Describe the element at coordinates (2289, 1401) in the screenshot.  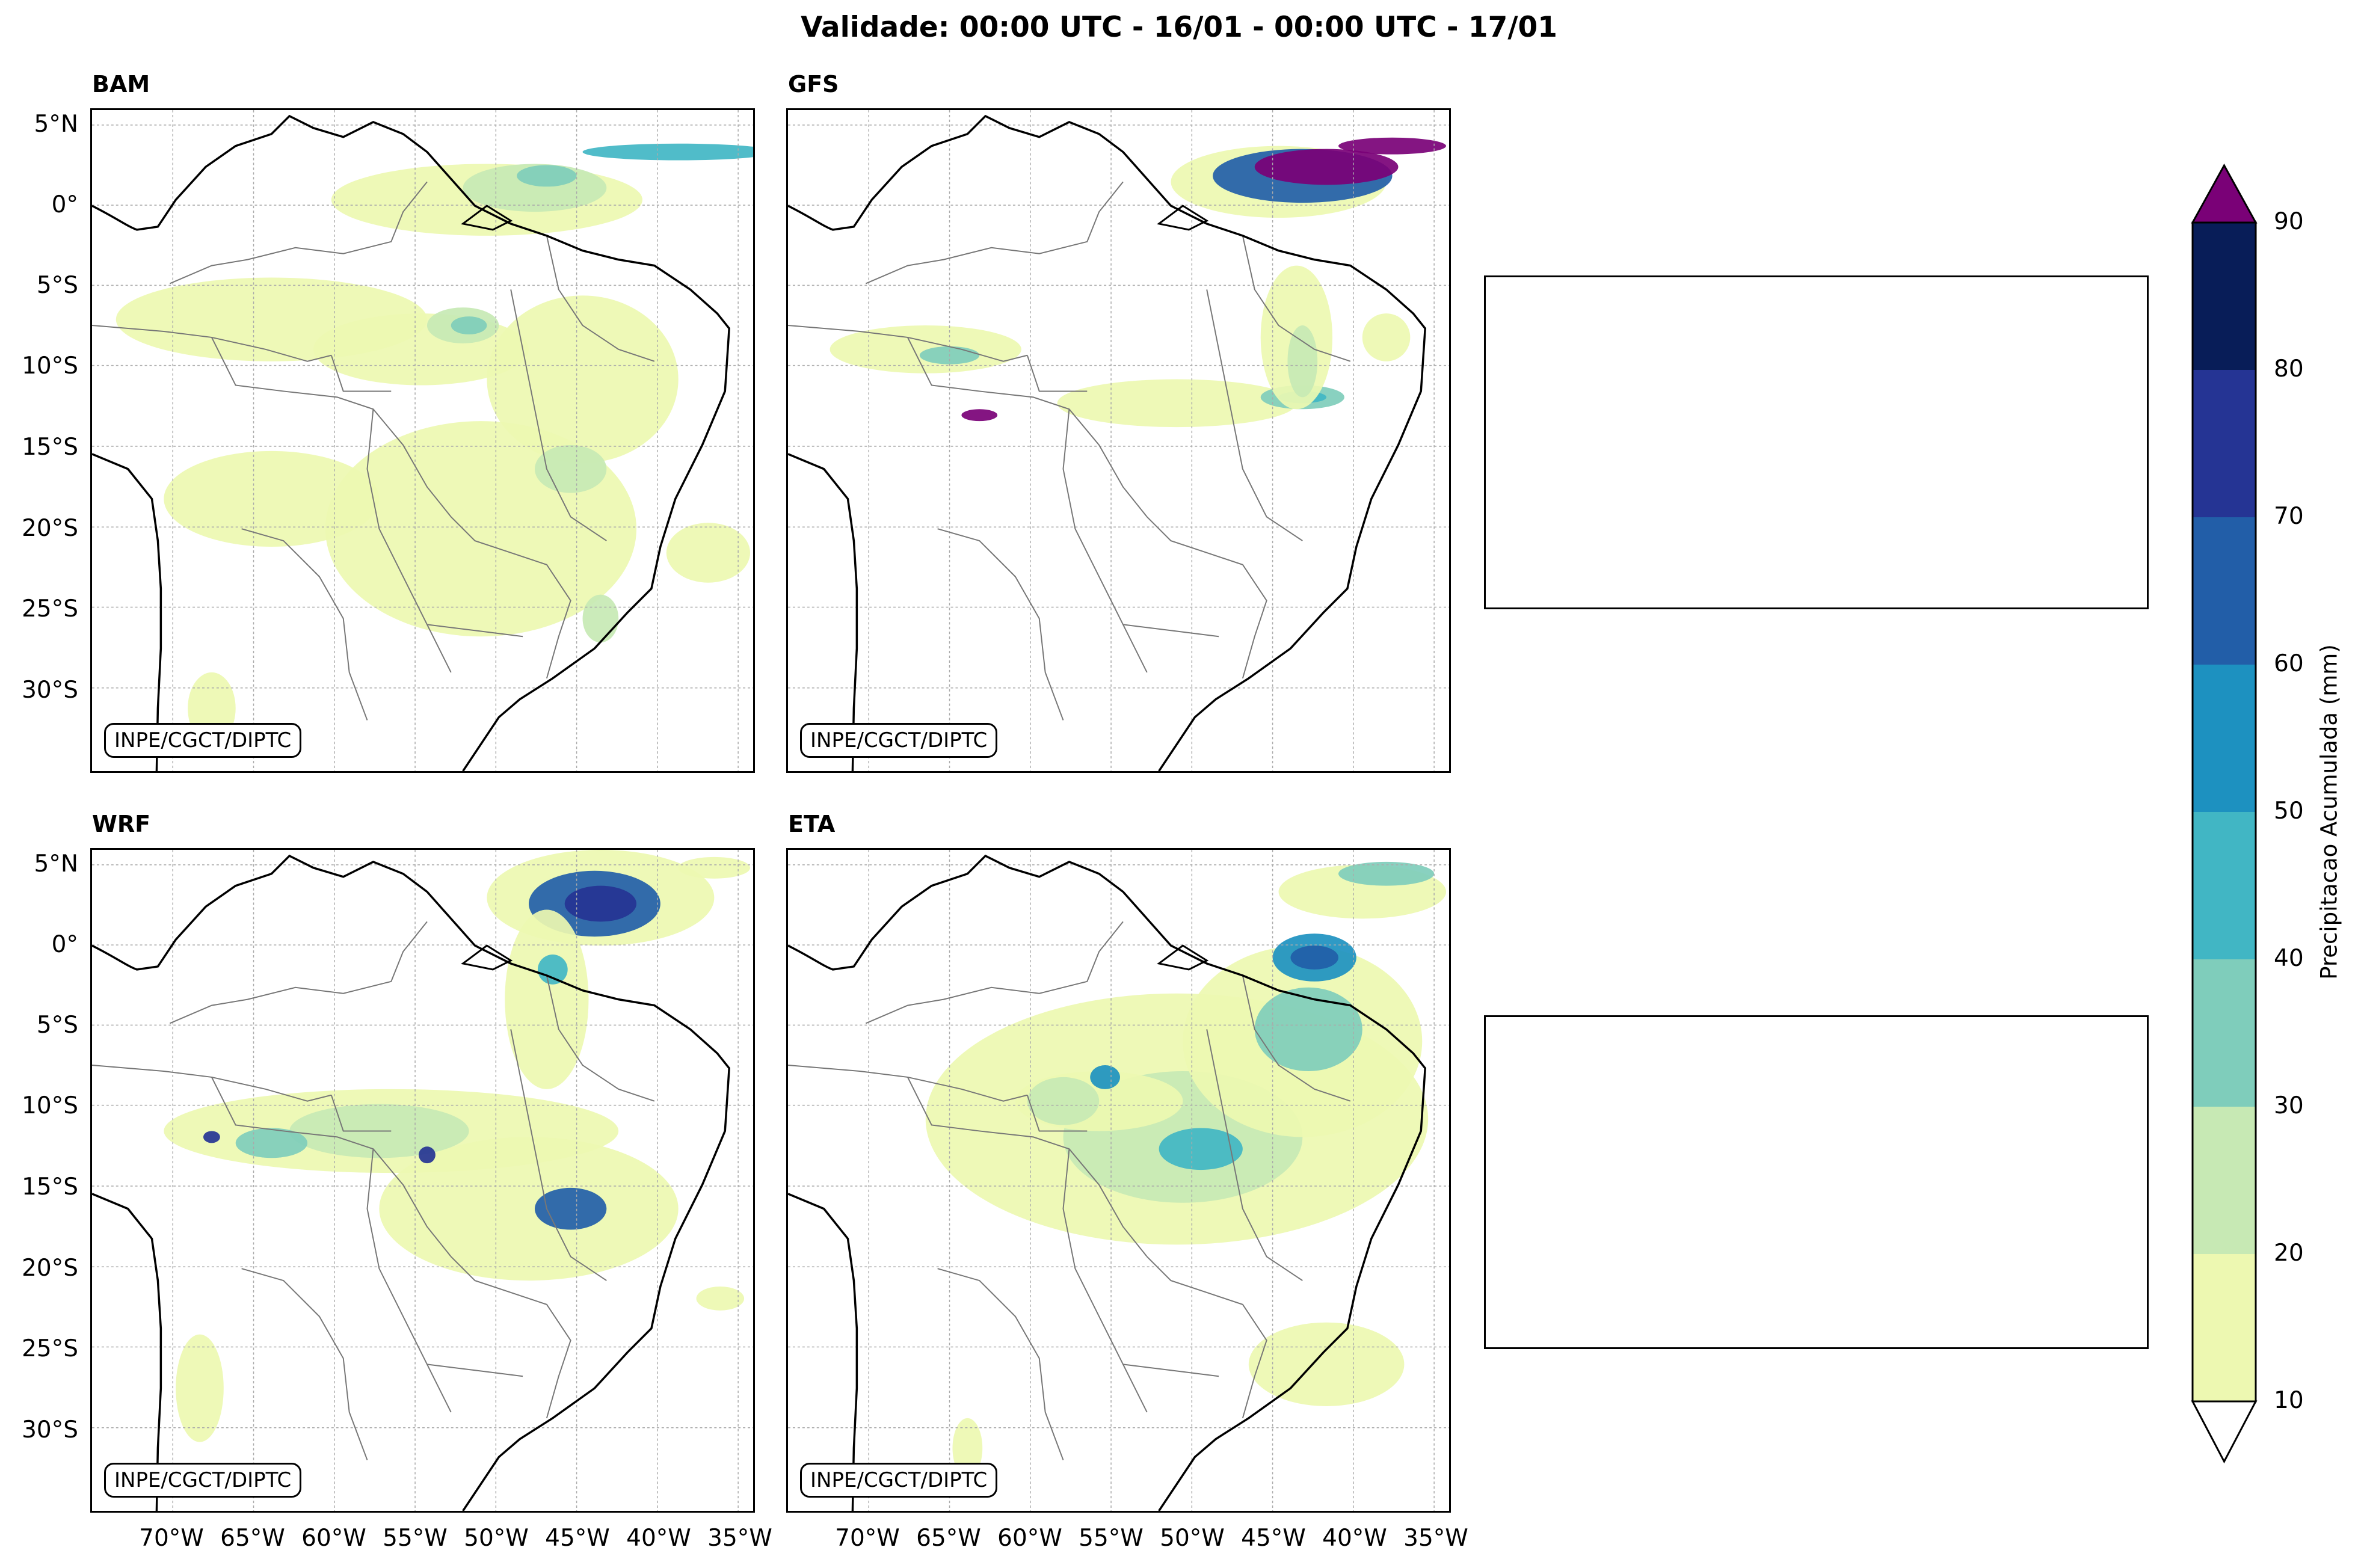
I see `colorbar-tick-label: 10` at that location.